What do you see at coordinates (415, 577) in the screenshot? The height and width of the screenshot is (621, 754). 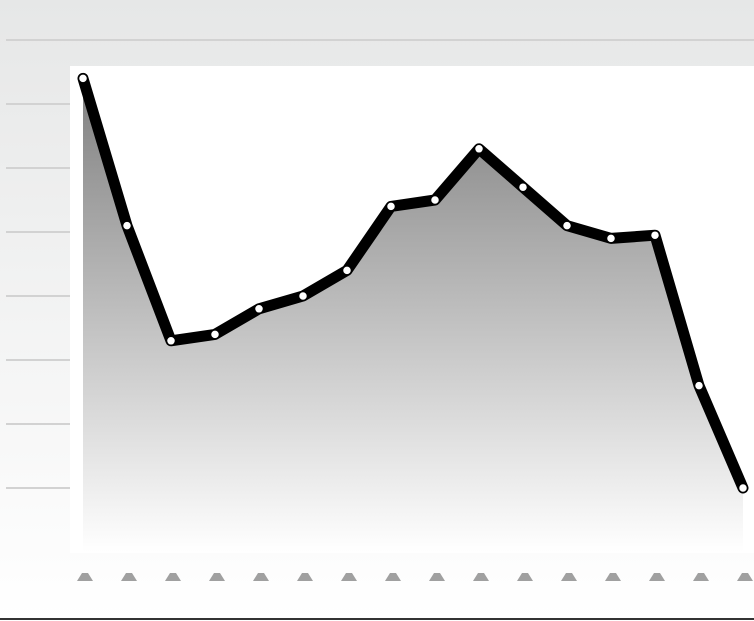 I see `x-axis-tick-markers` at bounding box center [415, 577].